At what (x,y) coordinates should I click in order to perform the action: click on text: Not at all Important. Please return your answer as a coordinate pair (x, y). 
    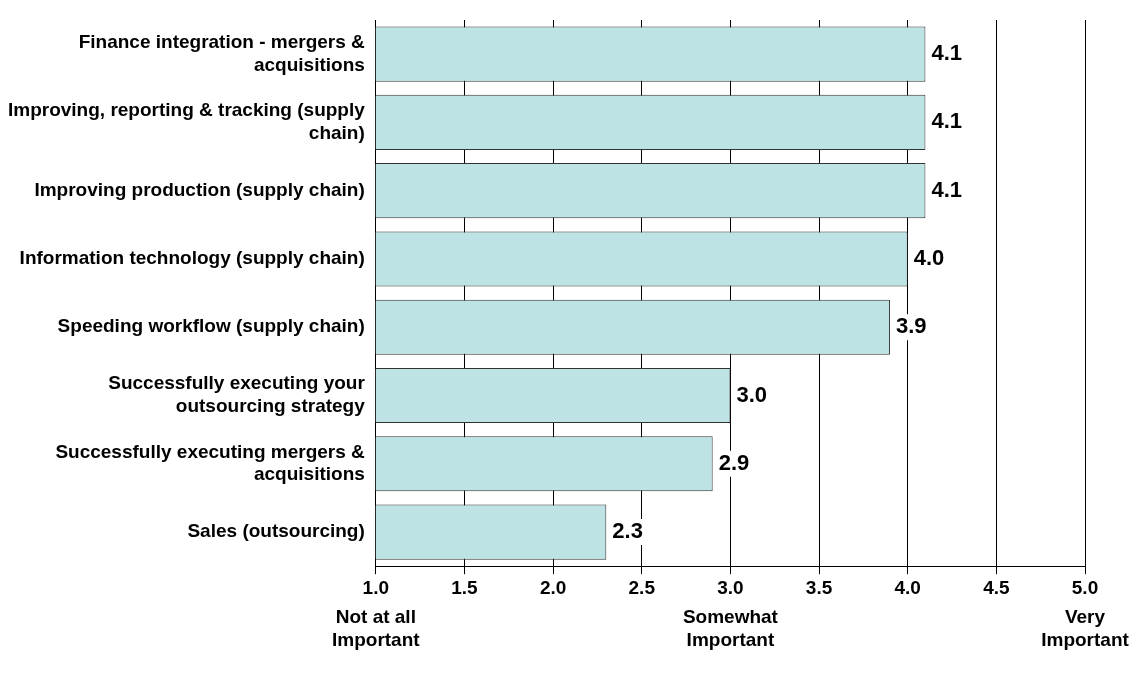
    Looking at the image, I should click on (376, 627).